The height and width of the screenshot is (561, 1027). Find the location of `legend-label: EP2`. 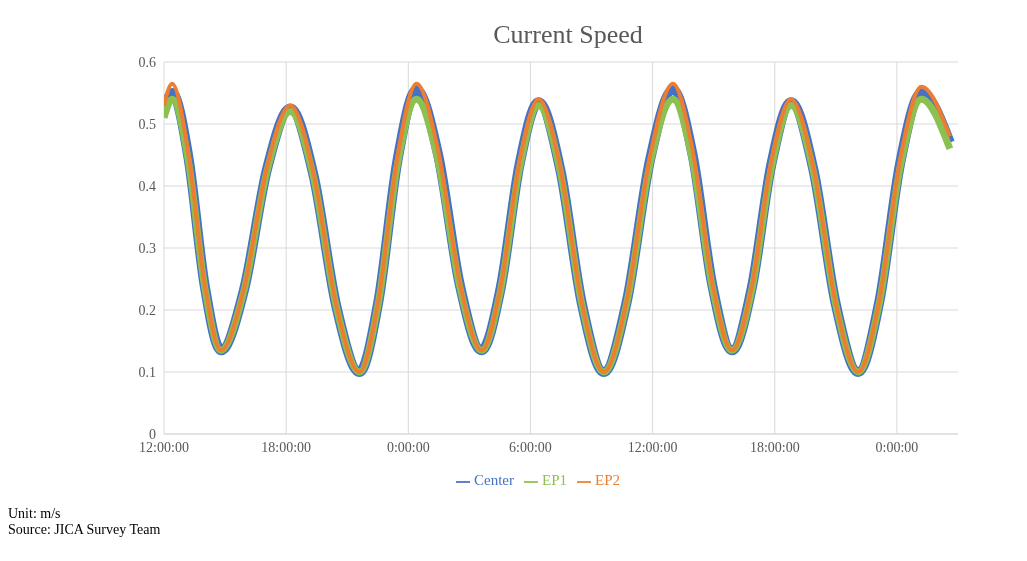

legend-label: EP2 is located at coordinates (607, 480).